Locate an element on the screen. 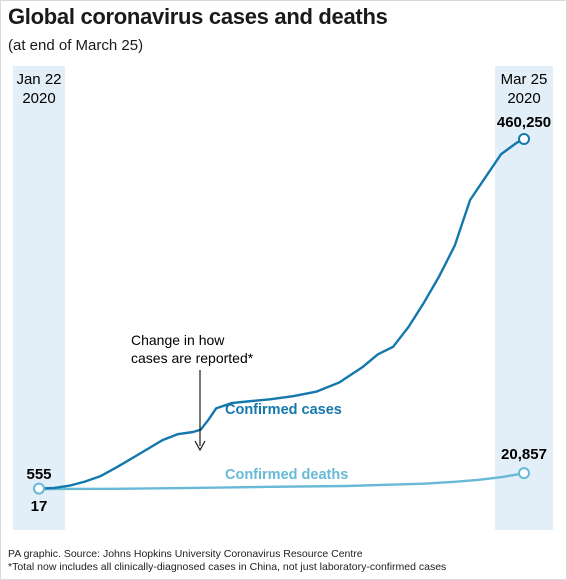 The height and width of the screenshot is (580, 567). x-end-label-year: 2020 is located at coordinates (523, 98).